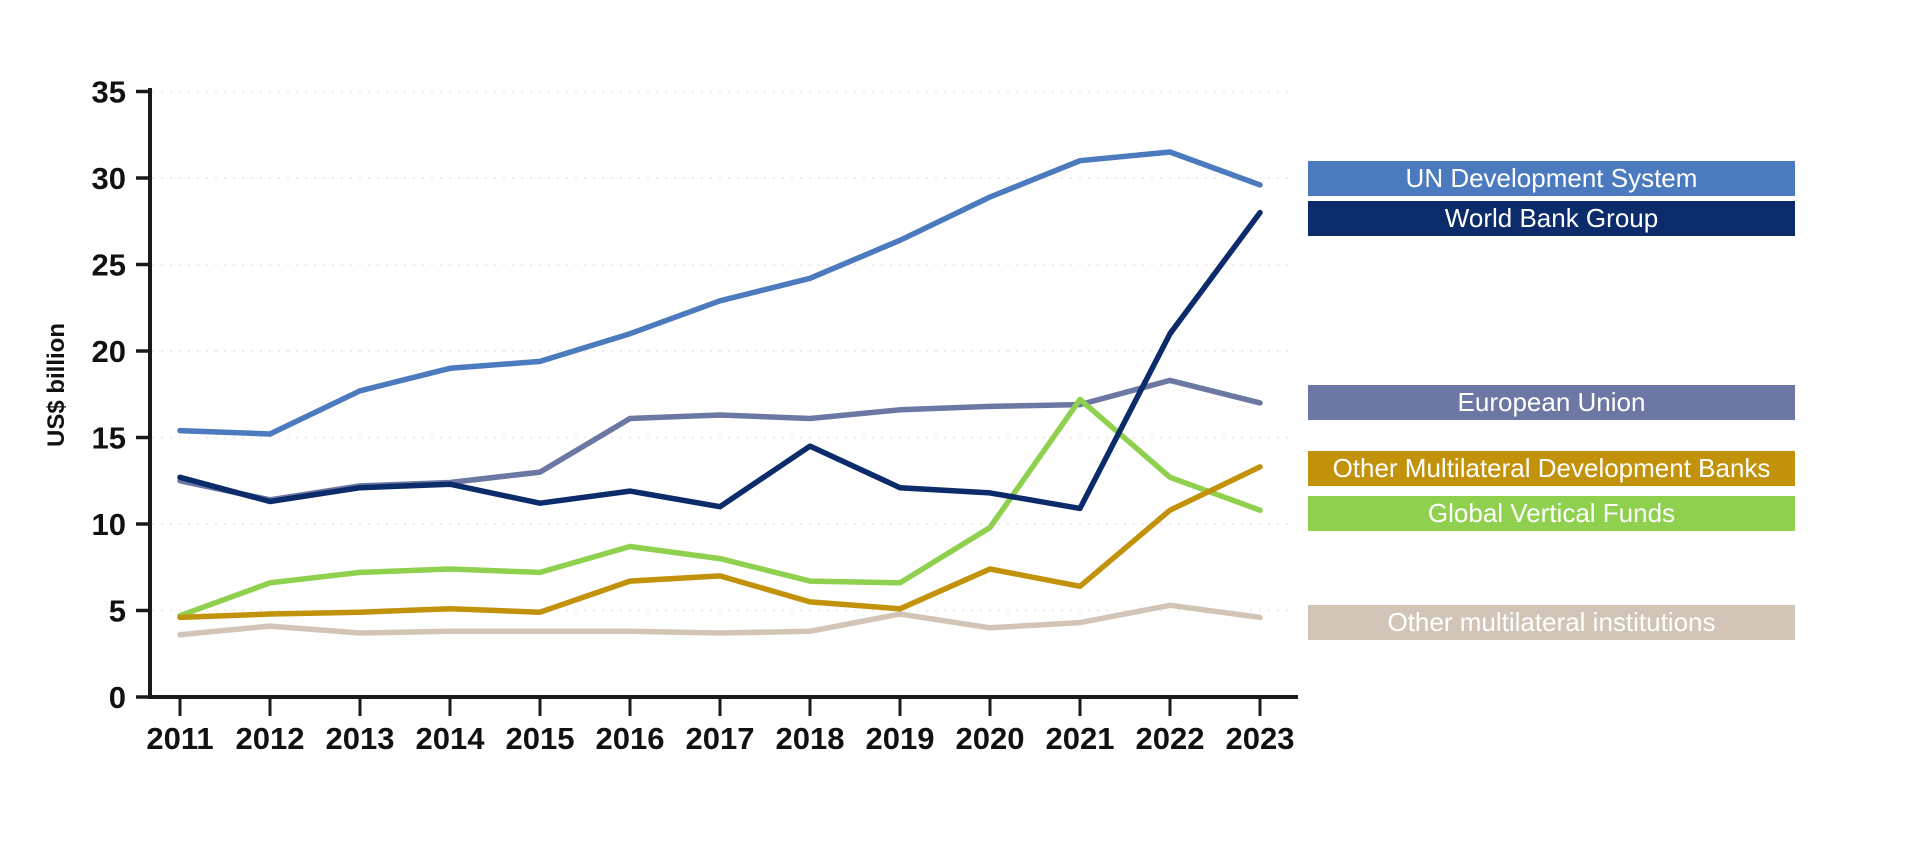 The height and width of the screenshot is (845, 1920). What do you see at coordinates (630, 738) in the screenshot?
I see `x-tick-label-2016: 2016` at bounding box center [630, 738].